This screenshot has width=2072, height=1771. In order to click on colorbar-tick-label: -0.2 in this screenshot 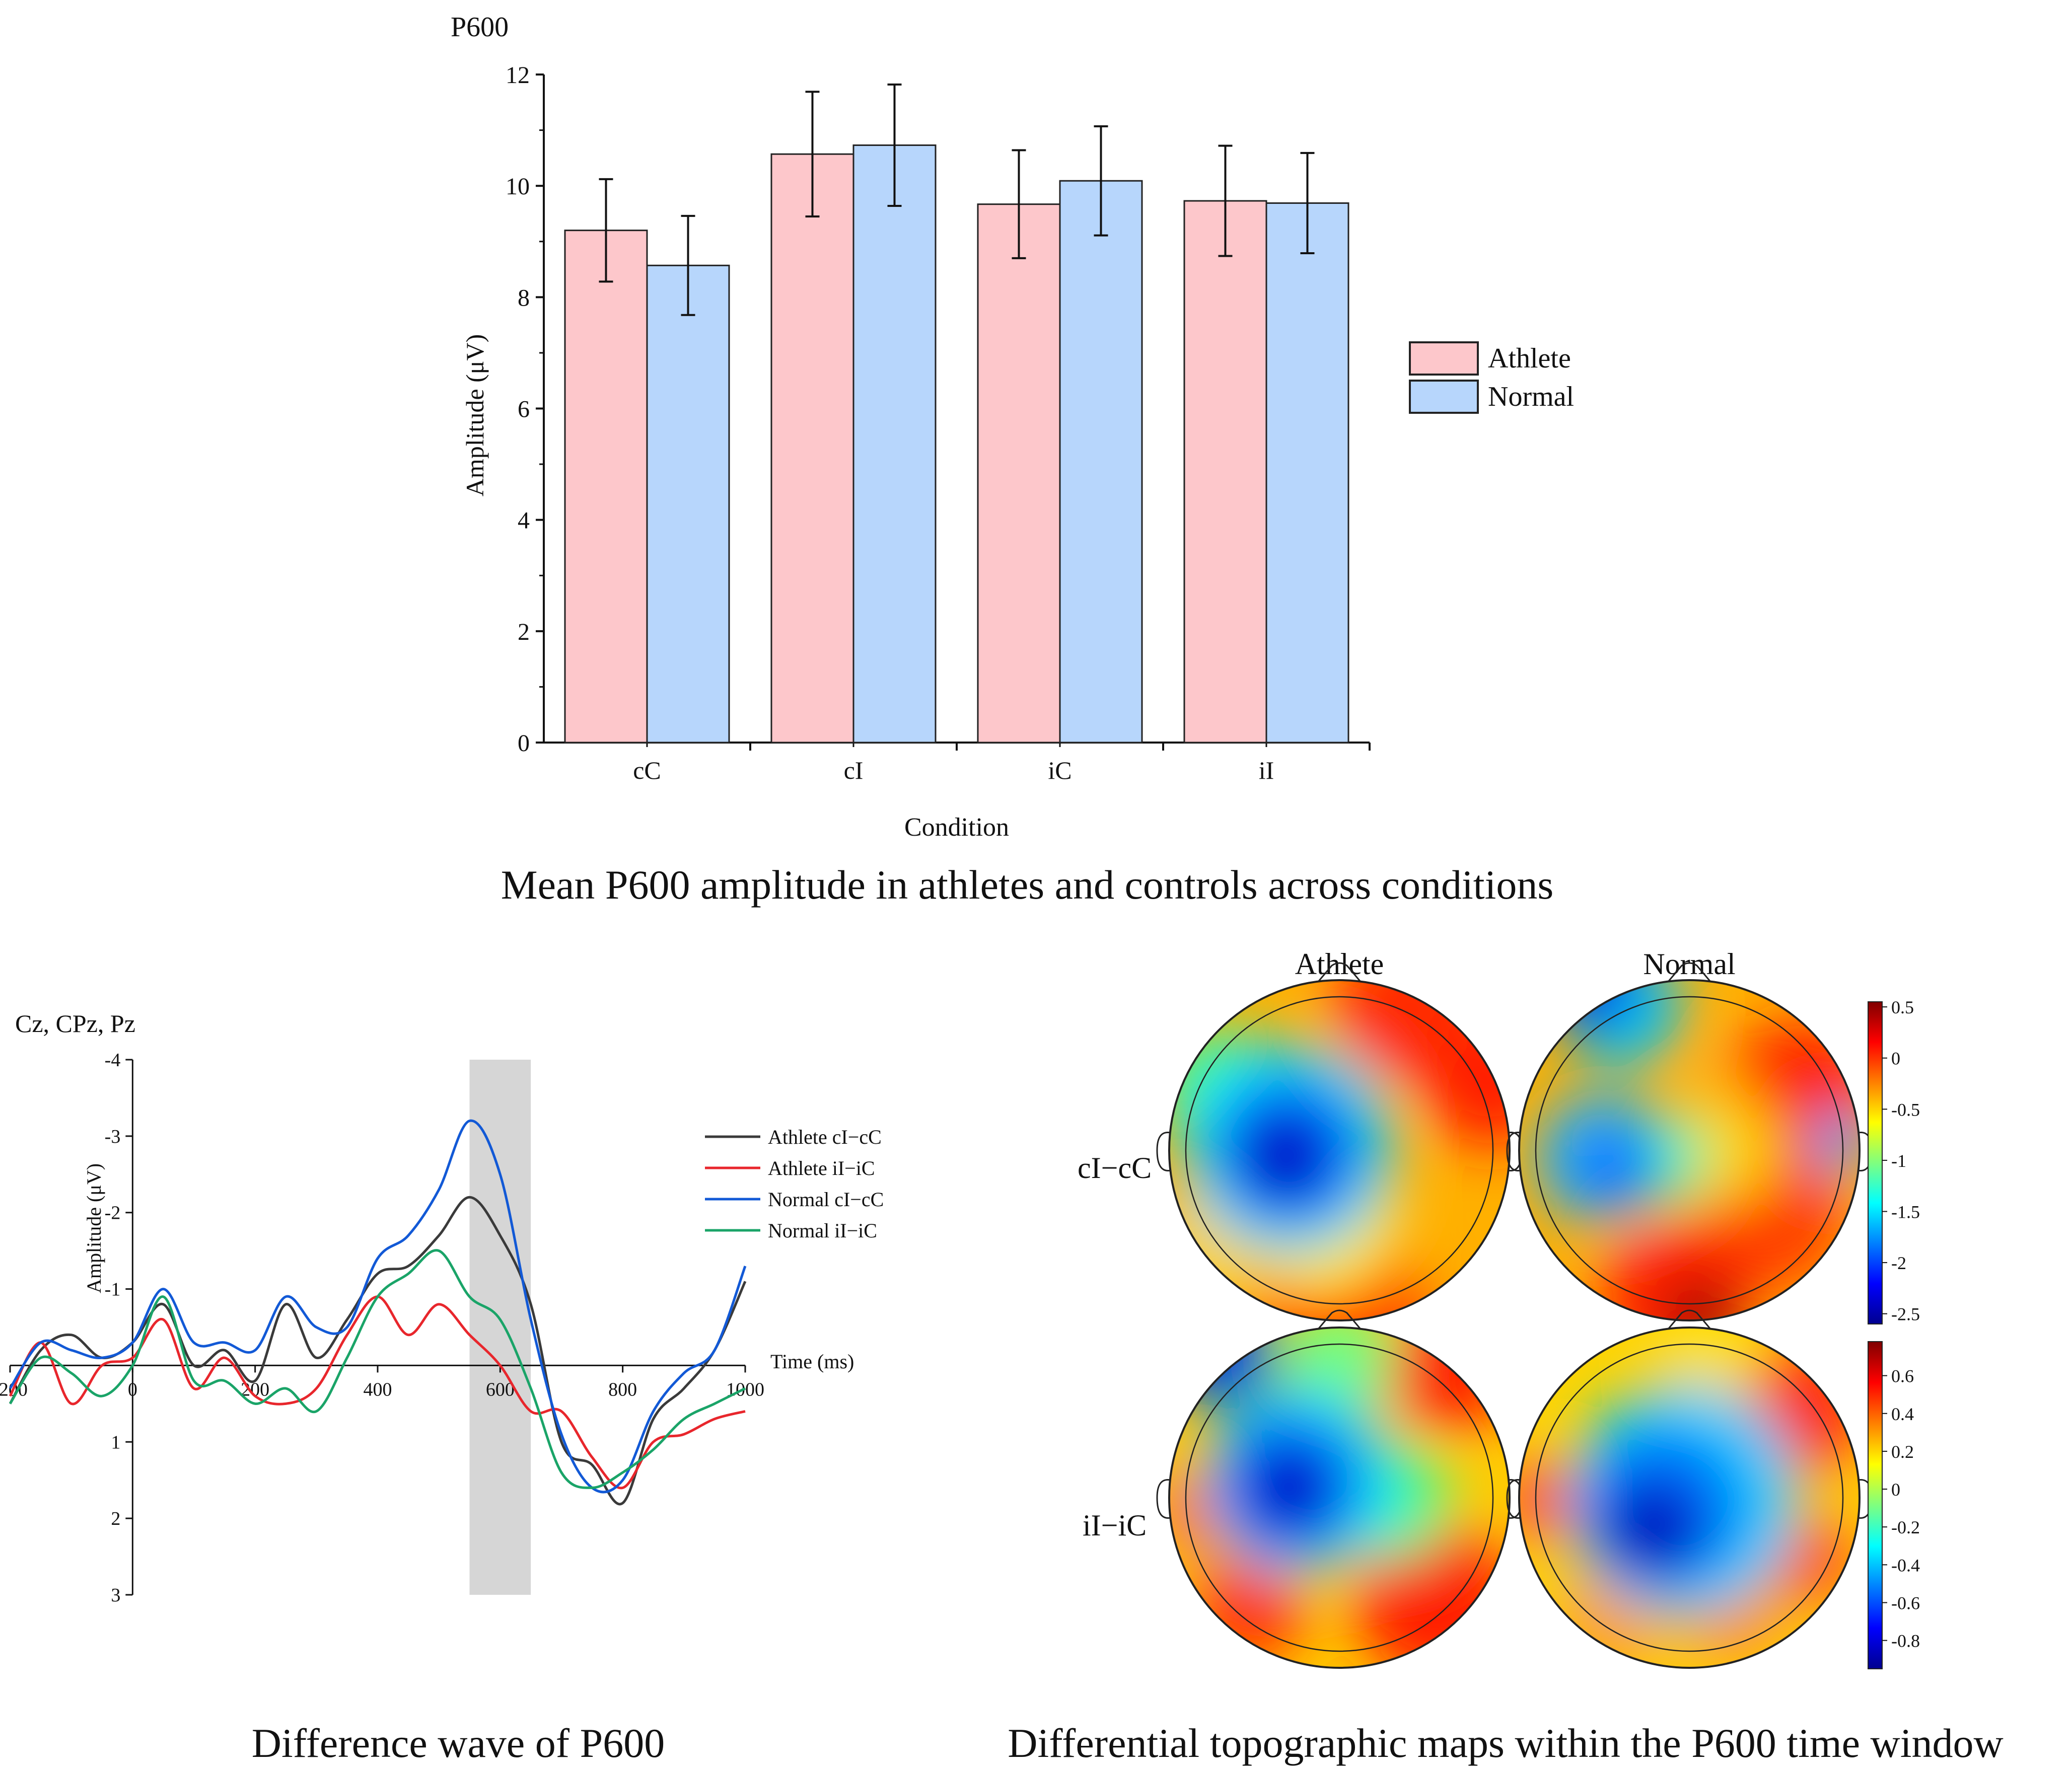, I will do `click(1906, 1527)`.